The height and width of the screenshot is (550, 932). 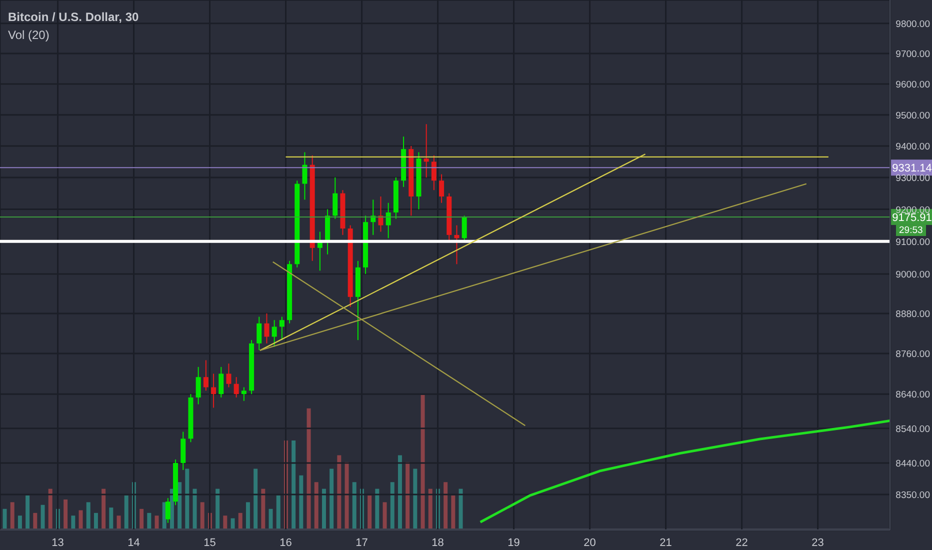 What do you see at coordinates (514, 542) in the screenshot?
I see `x-tick-label: 19` at bounding box center [514, 542].